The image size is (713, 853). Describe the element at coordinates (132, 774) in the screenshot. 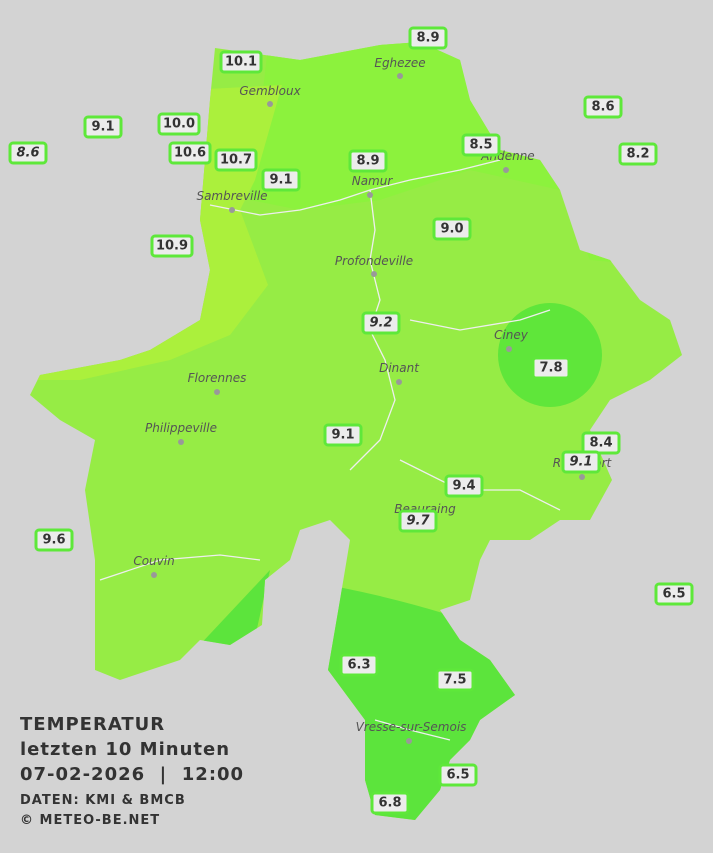

I see `datetime: 07-02-2026 | 12:00` at that location.